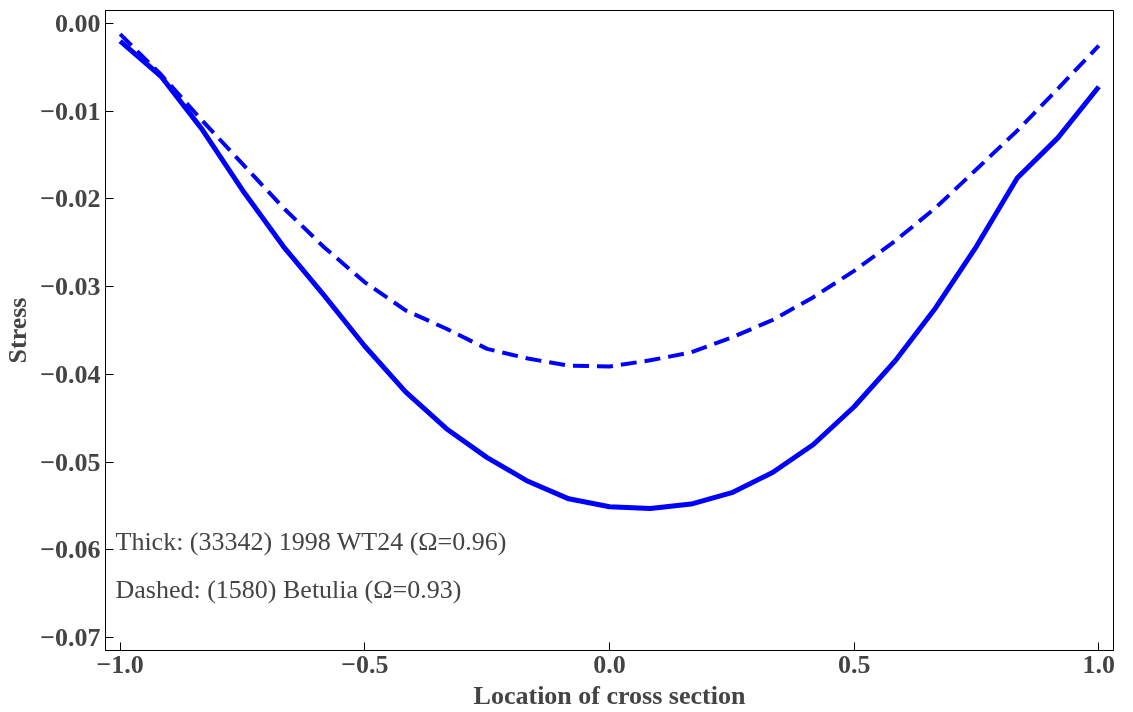 The image size is (1133, 712). Describe the element at coordinates (365, 664) in the screenshot. I see `x-tick-label: −0.5` at that location.